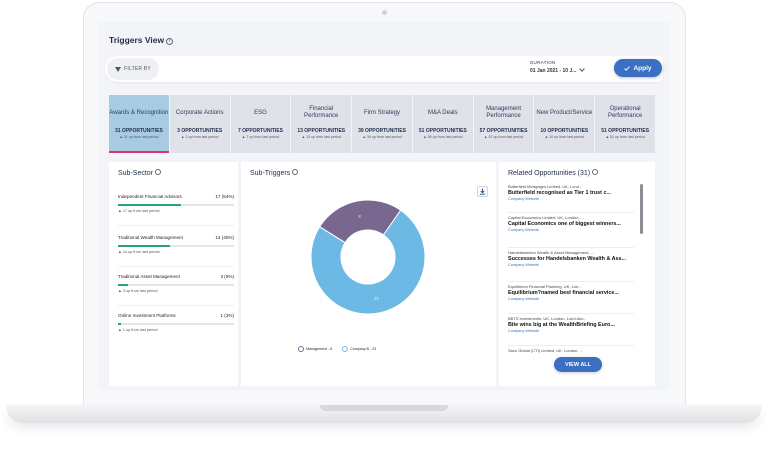 This screenshot has height=453, width=768. What do you see at coordinates (133, 69) in the screenshot?
I see `filter-by-button: FILTER BY` at bounding box center [133, 69].